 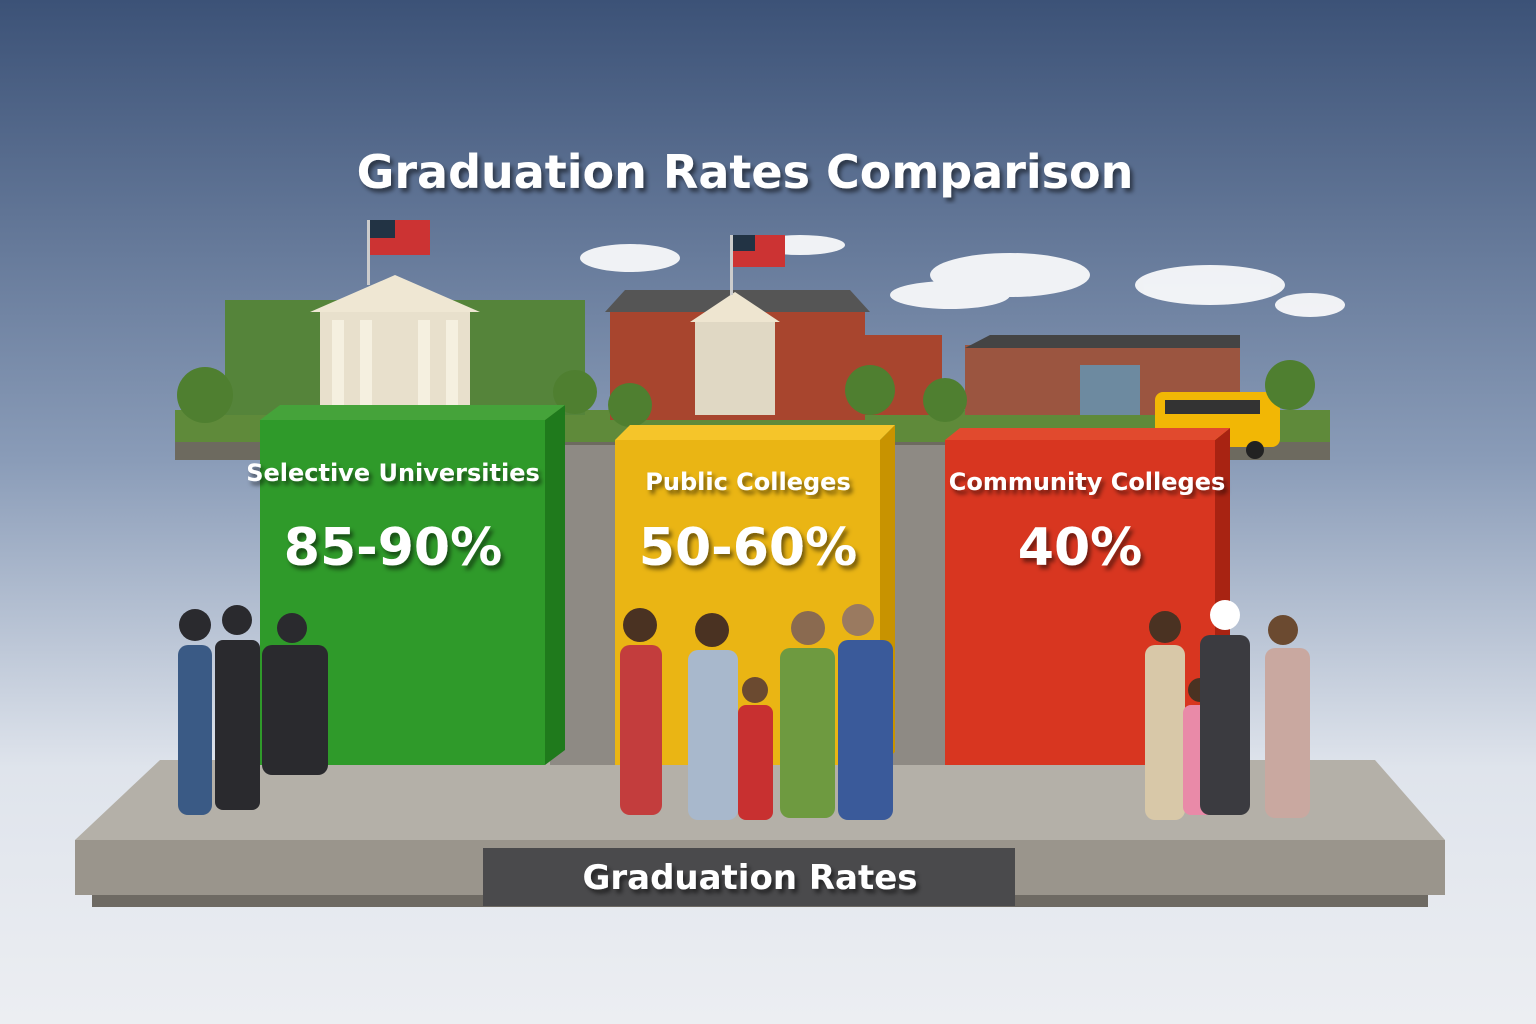 I want to click on block-value: 40%, so click(x=1080, y=548).